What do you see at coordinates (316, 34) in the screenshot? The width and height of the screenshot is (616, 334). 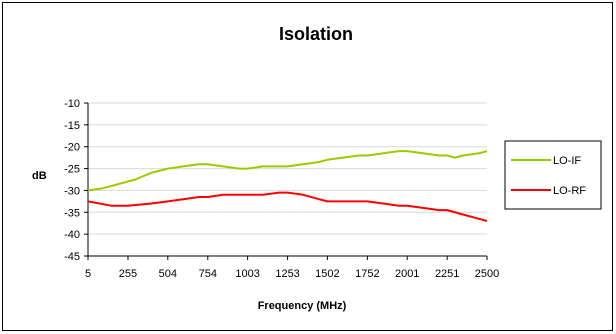 I see `chart-title: Isolation` at bounding box center [316, 34].